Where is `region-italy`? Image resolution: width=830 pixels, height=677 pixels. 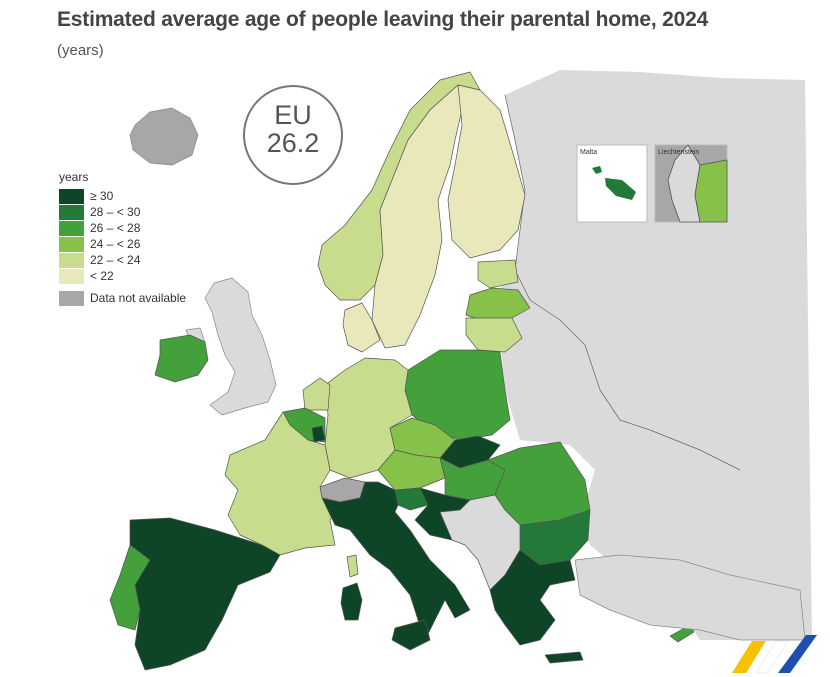
region-italy is located at coordinates (396, 561).